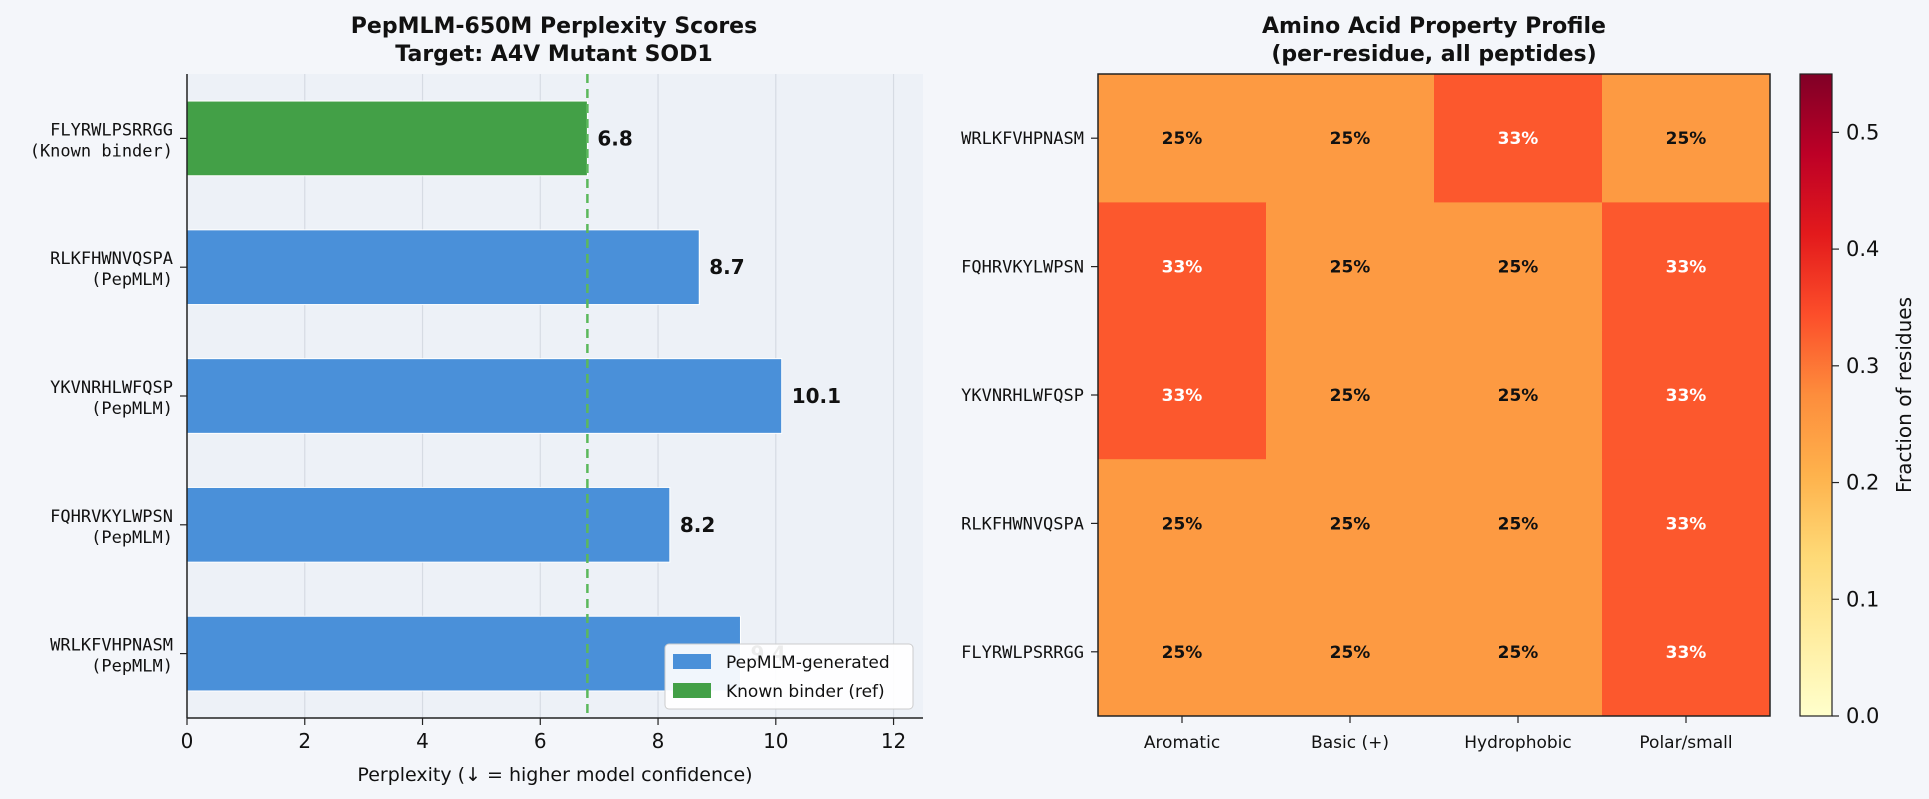 Image resolution: width=1929 pixels, height=799 pixels. Describe the element at coordinates (1022, 139) in the screenshot. I see `heatmap-row-label: WRLKFVHPNASM` at that location.